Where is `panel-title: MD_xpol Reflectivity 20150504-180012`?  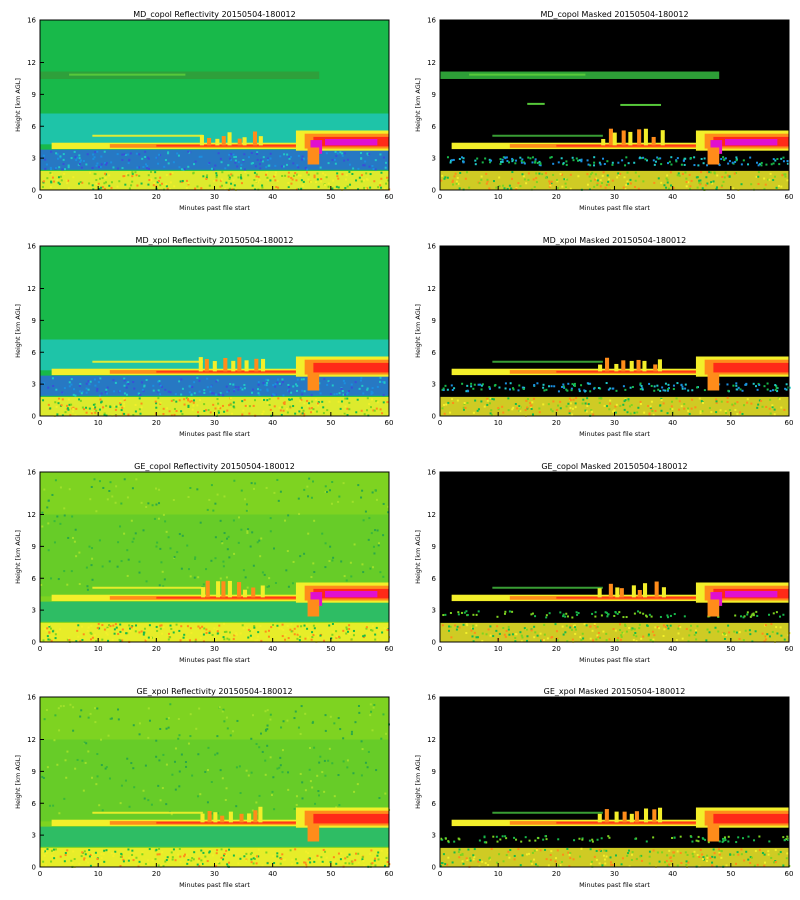 panel-title: MD_xpol Reflectivity 20150504-180012 is located at coordinates (215, 240).